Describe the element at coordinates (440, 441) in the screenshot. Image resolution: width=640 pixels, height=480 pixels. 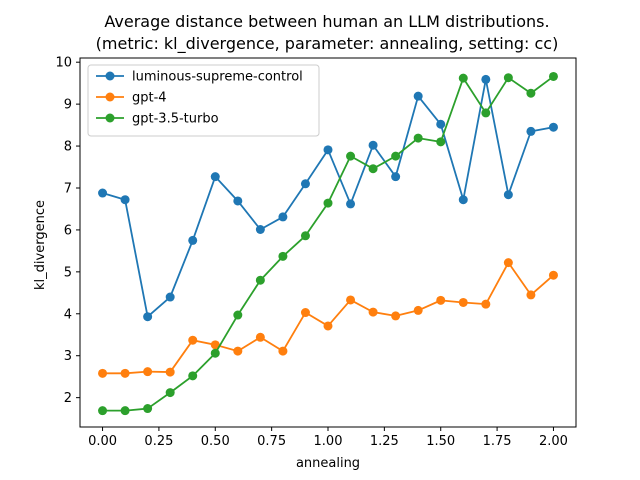
I see `x-tick-label: 1.50` at that location.